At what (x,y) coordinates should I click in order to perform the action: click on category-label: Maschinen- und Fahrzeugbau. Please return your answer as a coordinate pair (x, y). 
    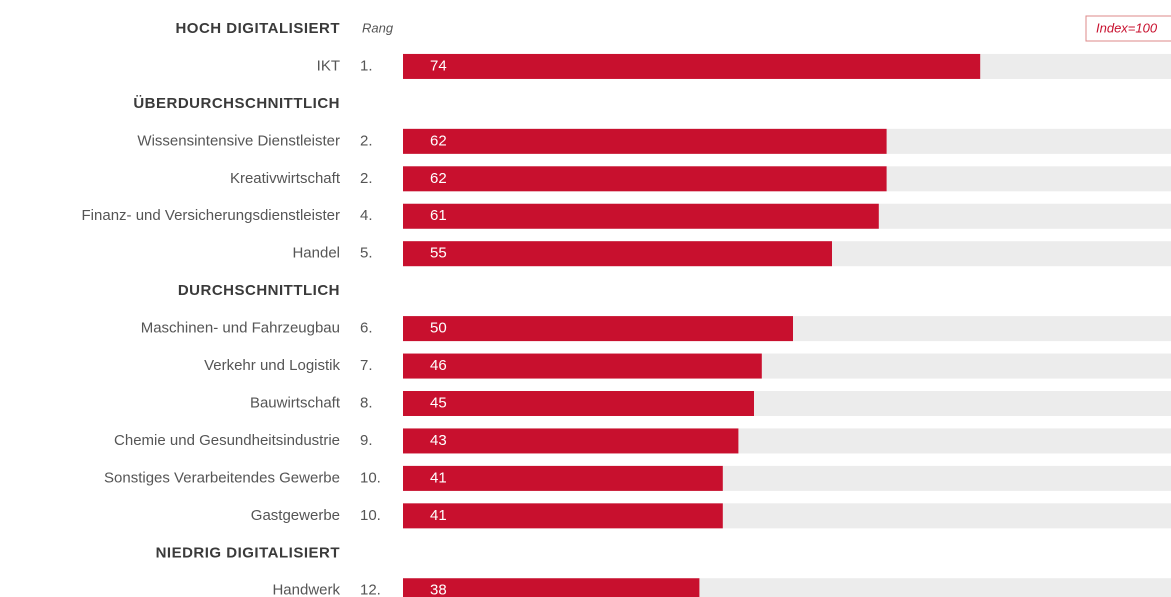
    Looking at the image, I should click on (240, 328).